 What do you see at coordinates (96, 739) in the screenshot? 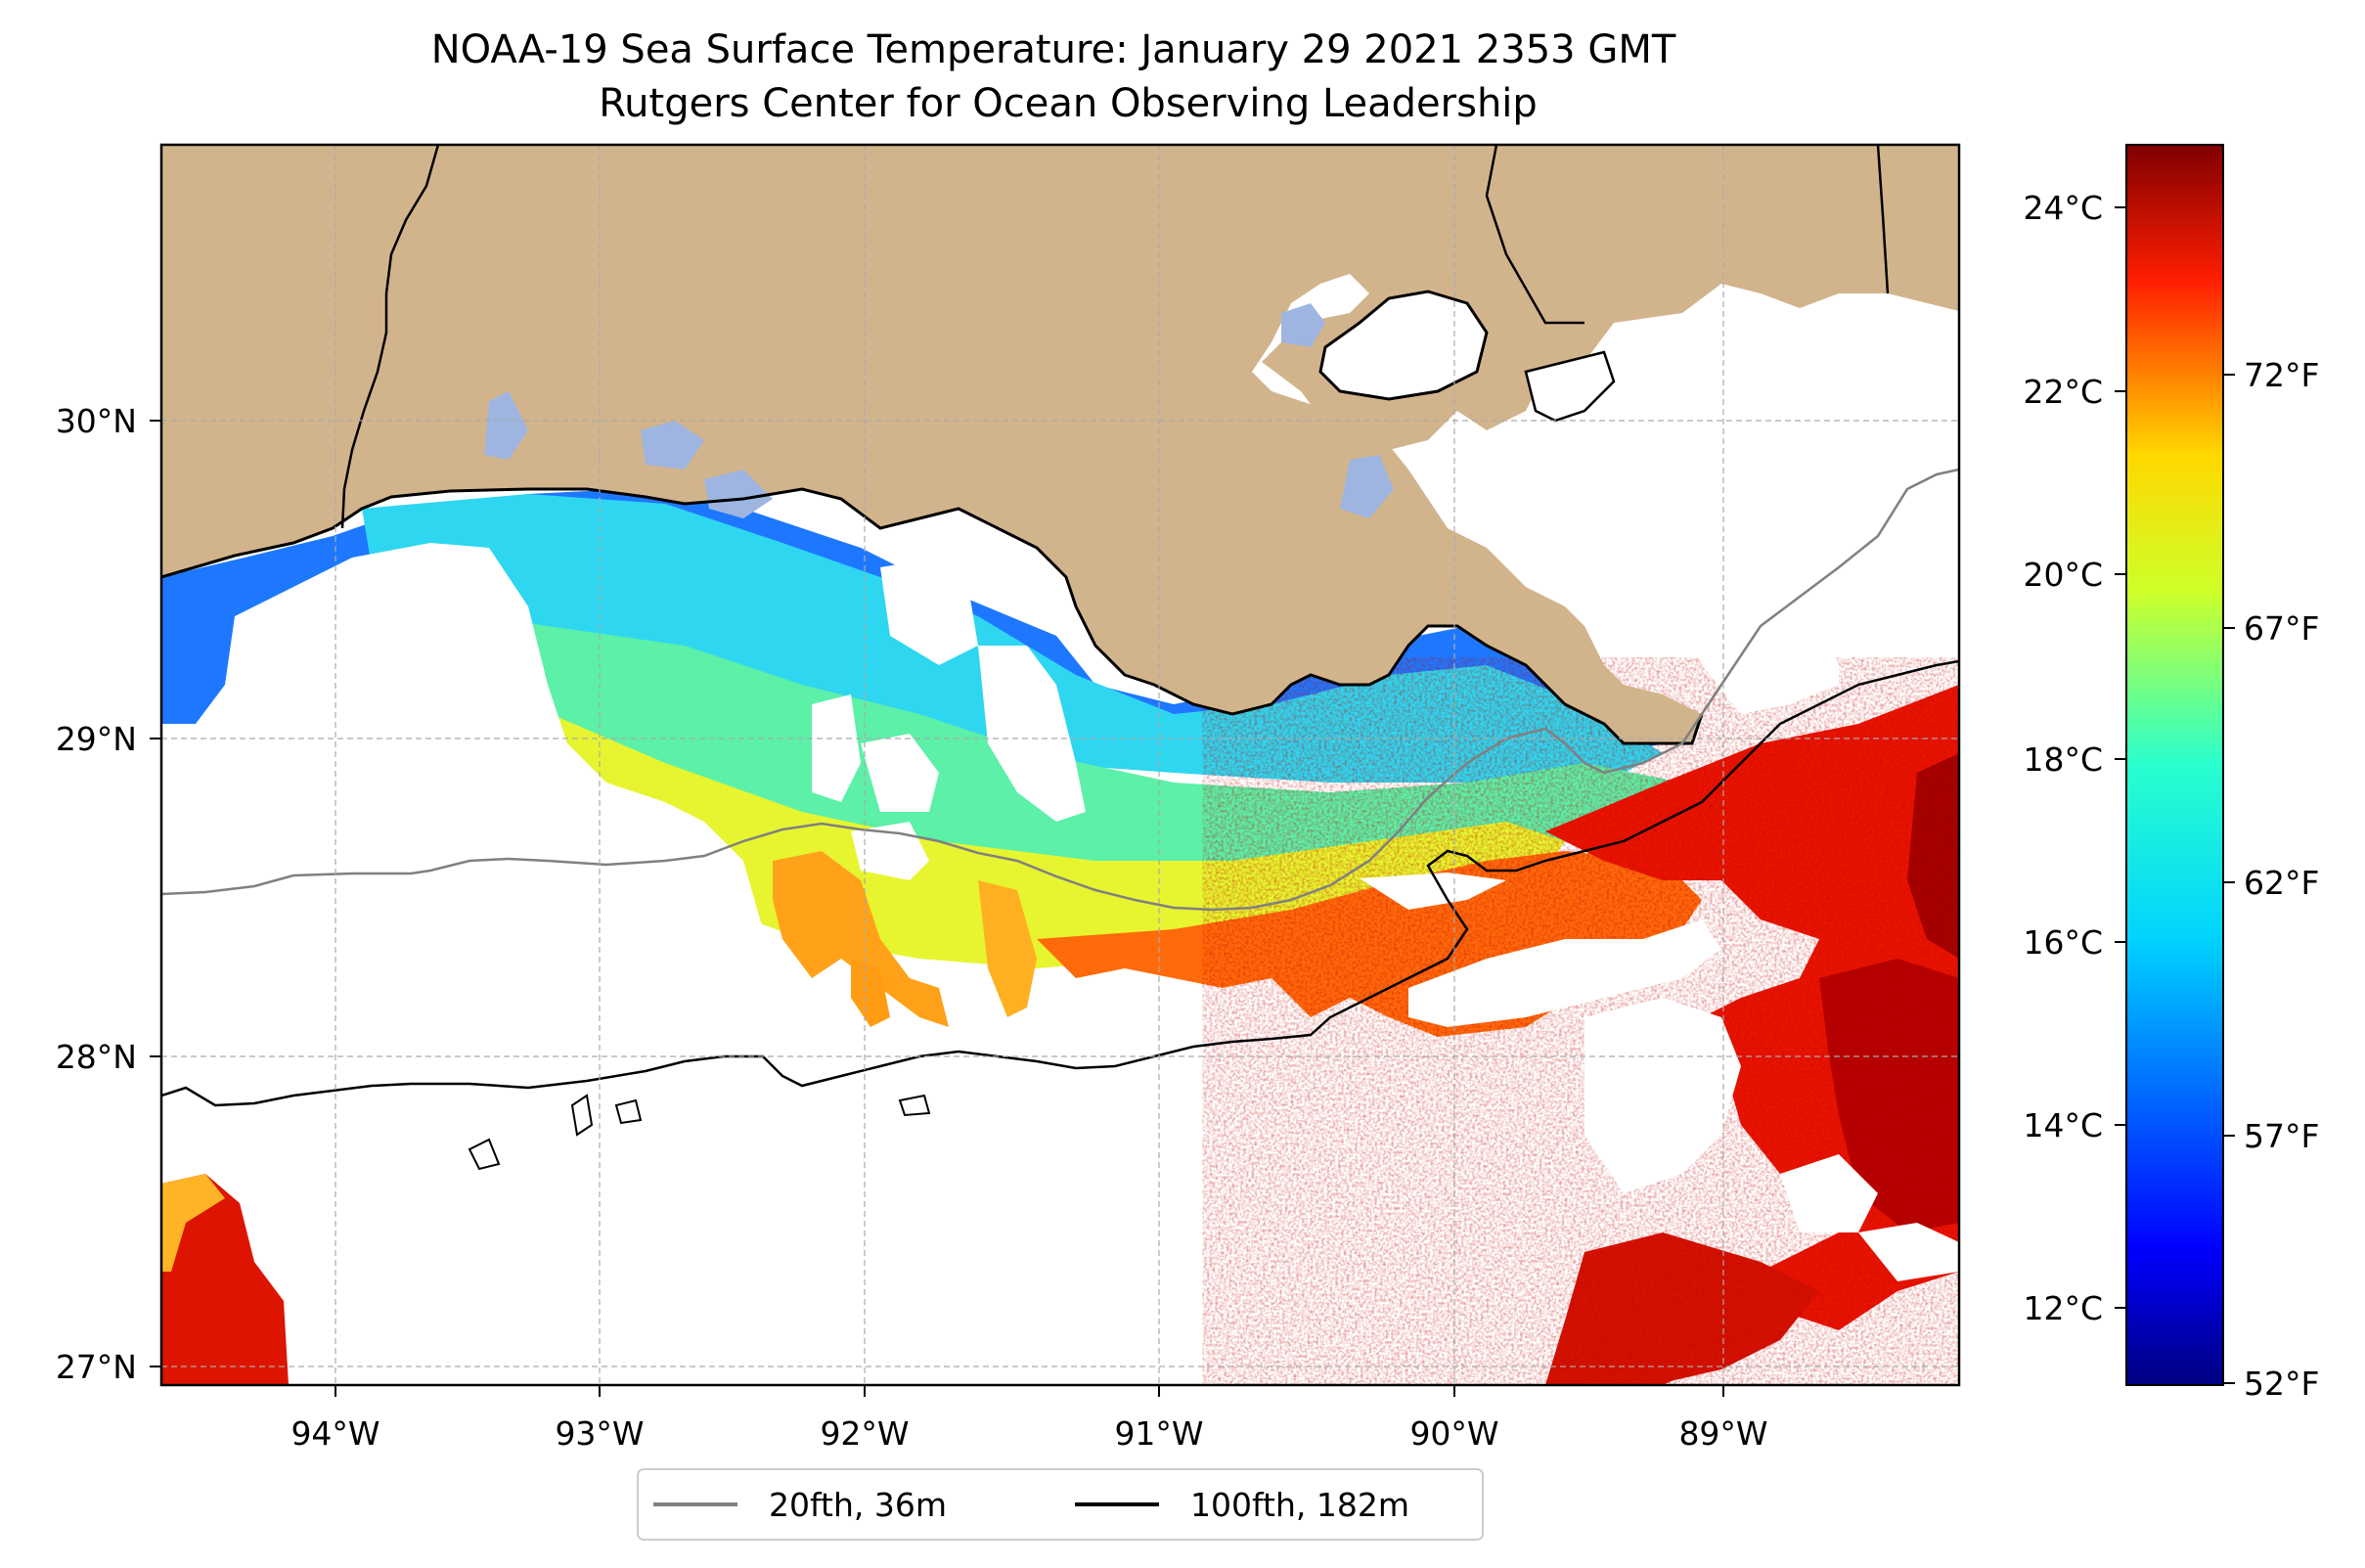
I see `lat-label: 29°N` at bounding box center [96, 739].